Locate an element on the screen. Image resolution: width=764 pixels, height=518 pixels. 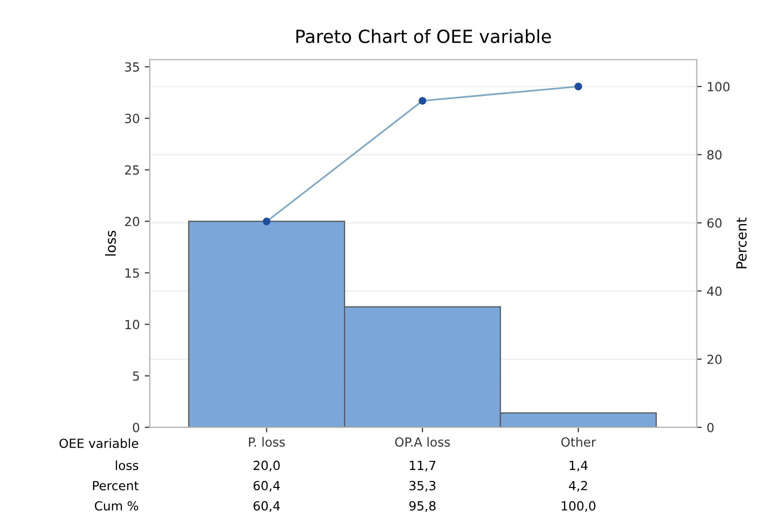
x-tick-label: P. loss is located at coordinates (267, 442).